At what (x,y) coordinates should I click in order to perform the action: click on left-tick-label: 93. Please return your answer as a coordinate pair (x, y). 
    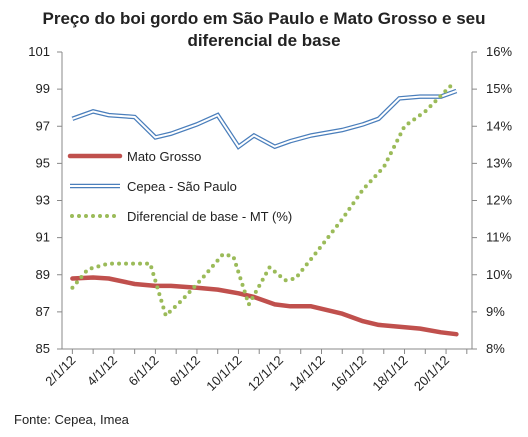
    Looking at the image, I should click on (43, 200).